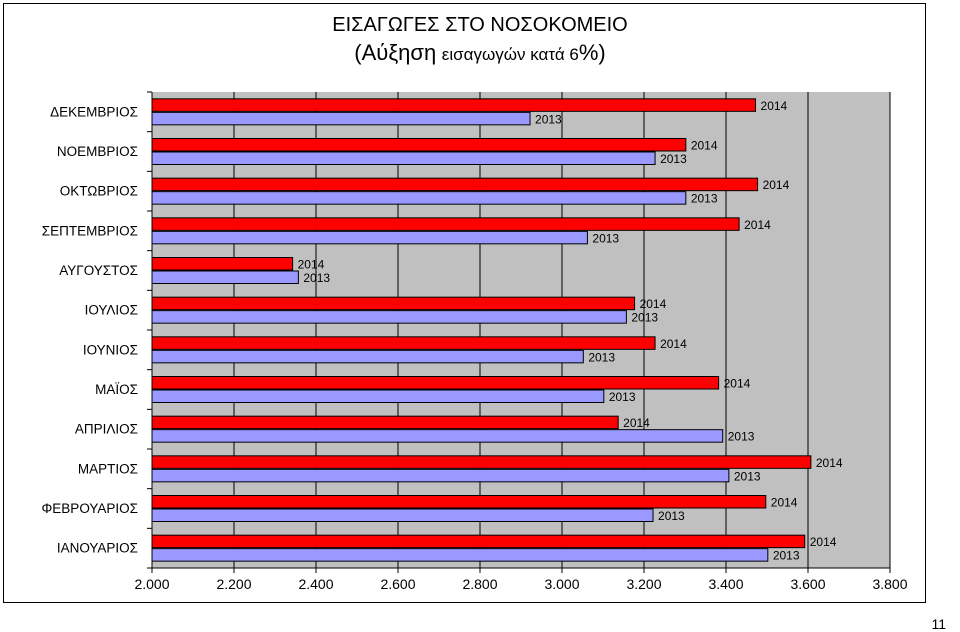  I want to click on page-number: 11, so click(938, 624).